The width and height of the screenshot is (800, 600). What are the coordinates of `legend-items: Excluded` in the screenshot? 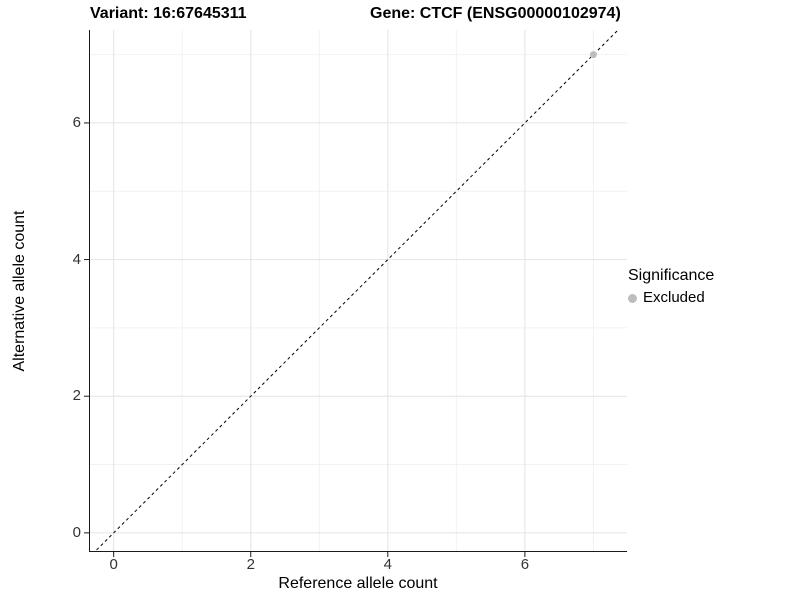 It's located at (713, 298).